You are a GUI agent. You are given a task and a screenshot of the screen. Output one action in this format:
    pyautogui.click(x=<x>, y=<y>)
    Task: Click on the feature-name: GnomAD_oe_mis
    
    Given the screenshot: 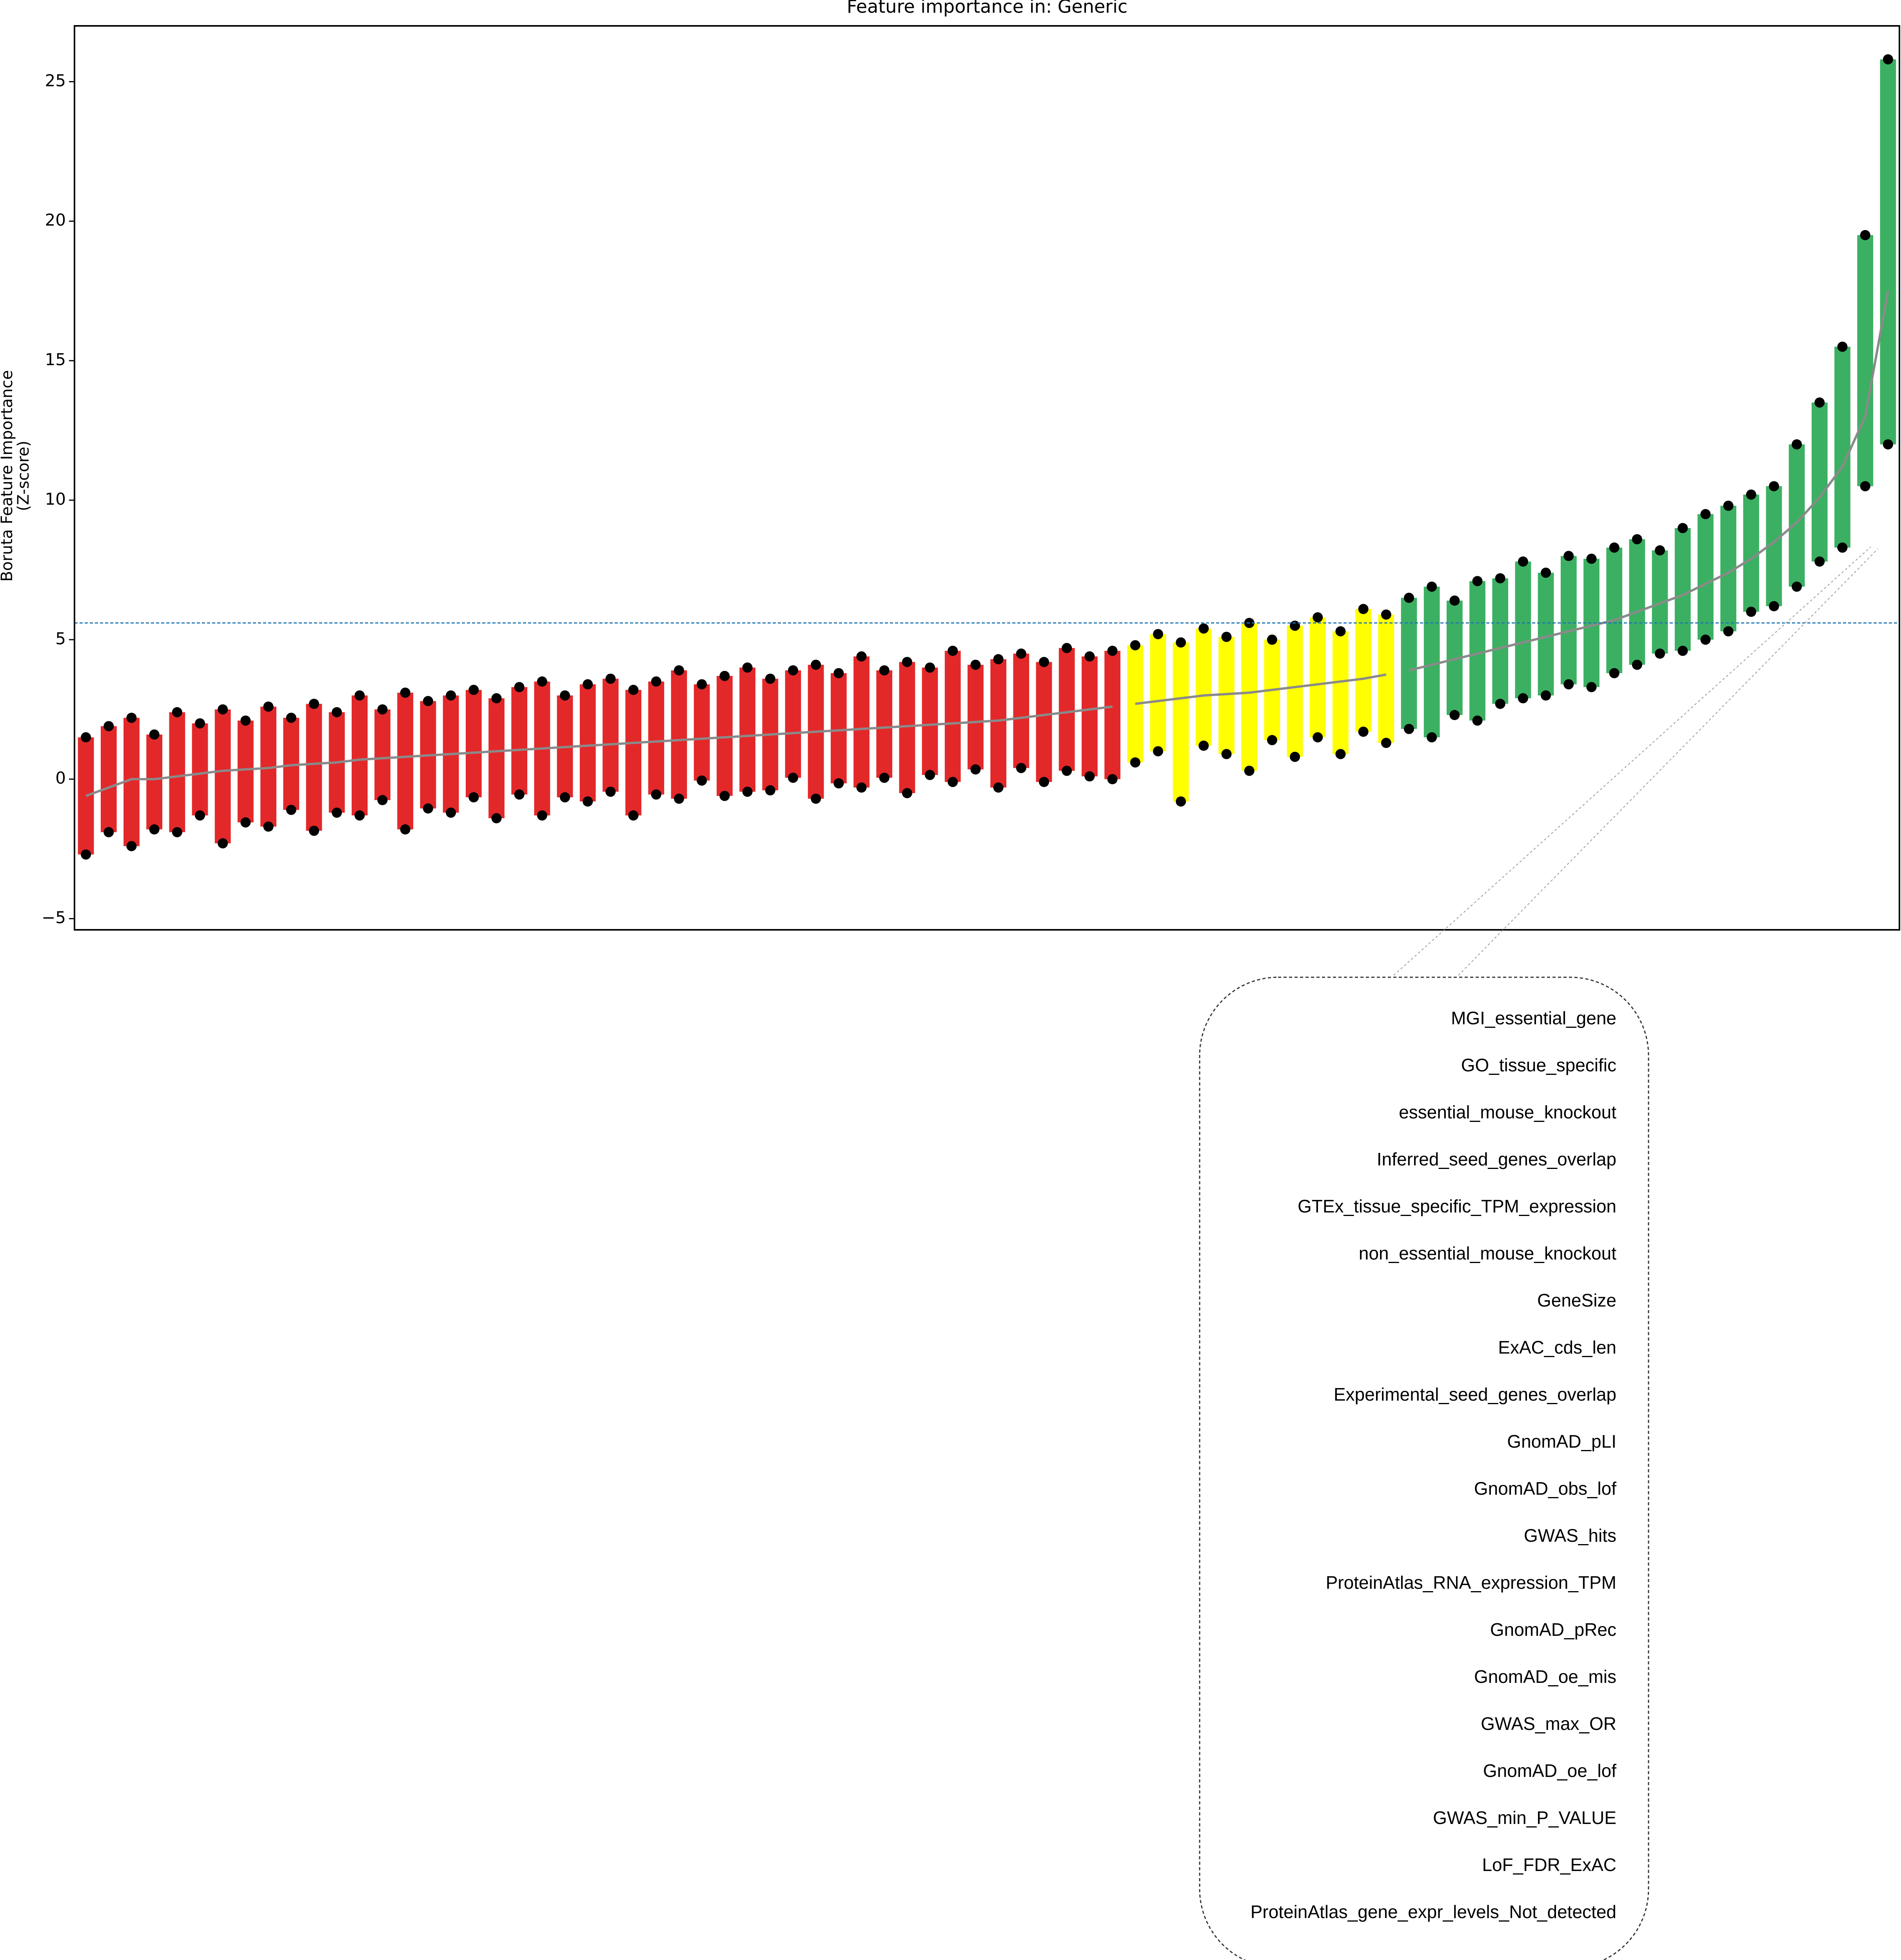 What is the action you would take?
    pyautogui.click(x=1545, y=1676)
    